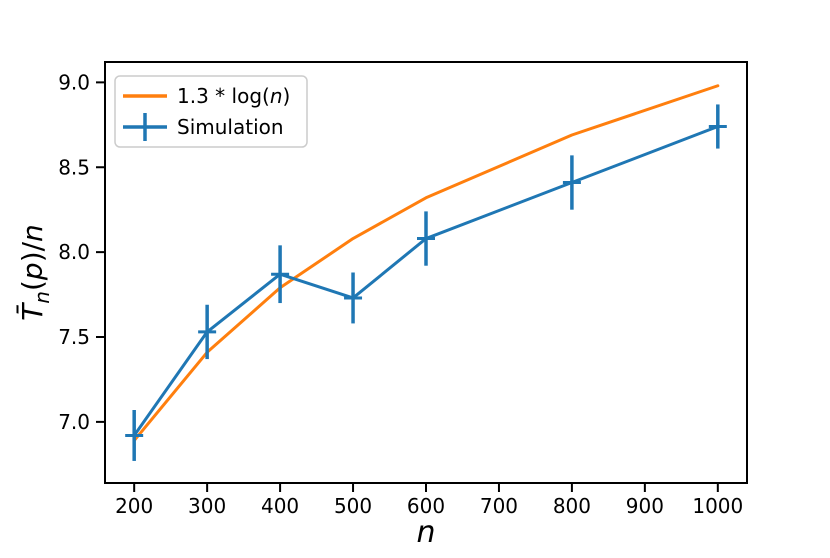 Image resolution: width=830 pixels, height=558 pixels. What do you see at coordinates (207, 506) in the screenshot?
I see `x-tick-label: 300` at bounding box center [207, 506].